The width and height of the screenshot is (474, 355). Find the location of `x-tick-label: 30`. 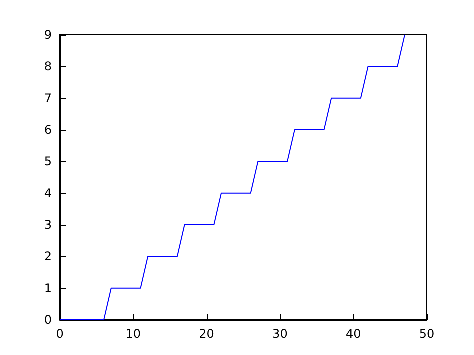

x-tick-label: 30 is located at coordinates (280, 334).